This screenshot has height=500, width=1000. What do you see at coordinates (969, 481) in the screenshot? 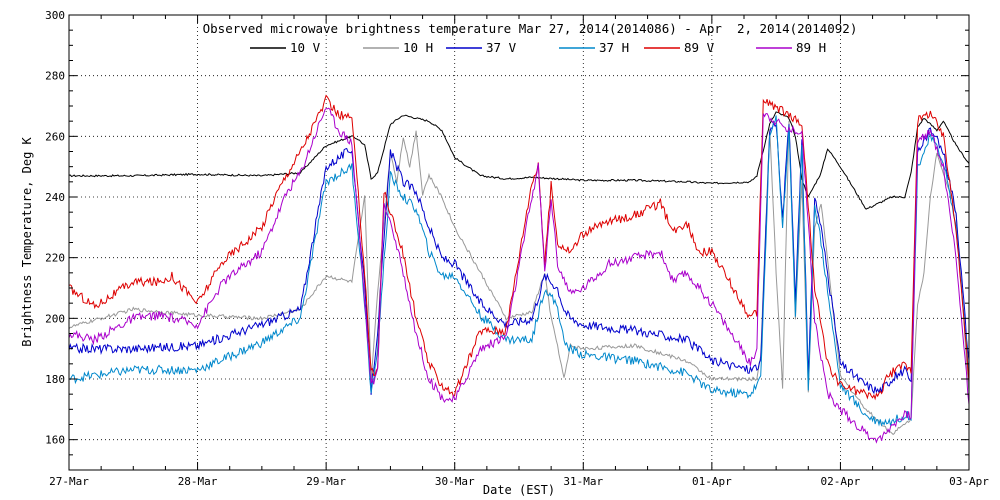
I see `x-tick-label: 03-Apr` at bounding box center [969, 481].